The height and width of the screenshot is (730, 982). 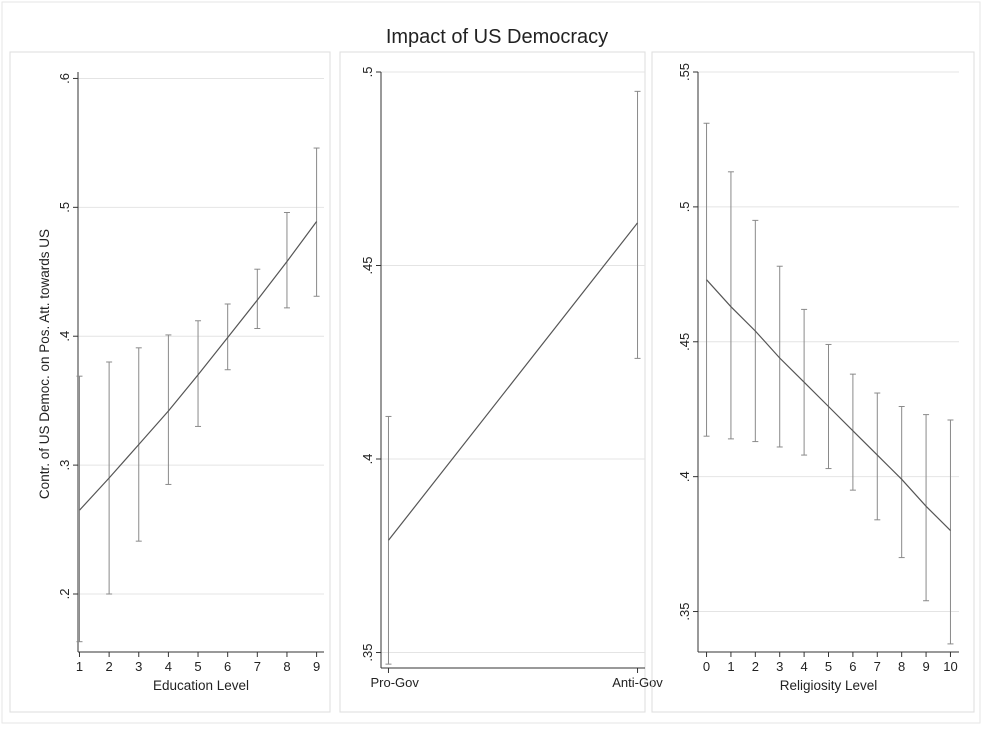 What do you see at coordinates (684, 72) in the screenshot?
I see `y-tick-label: .55` at bounding box center [684, 72].